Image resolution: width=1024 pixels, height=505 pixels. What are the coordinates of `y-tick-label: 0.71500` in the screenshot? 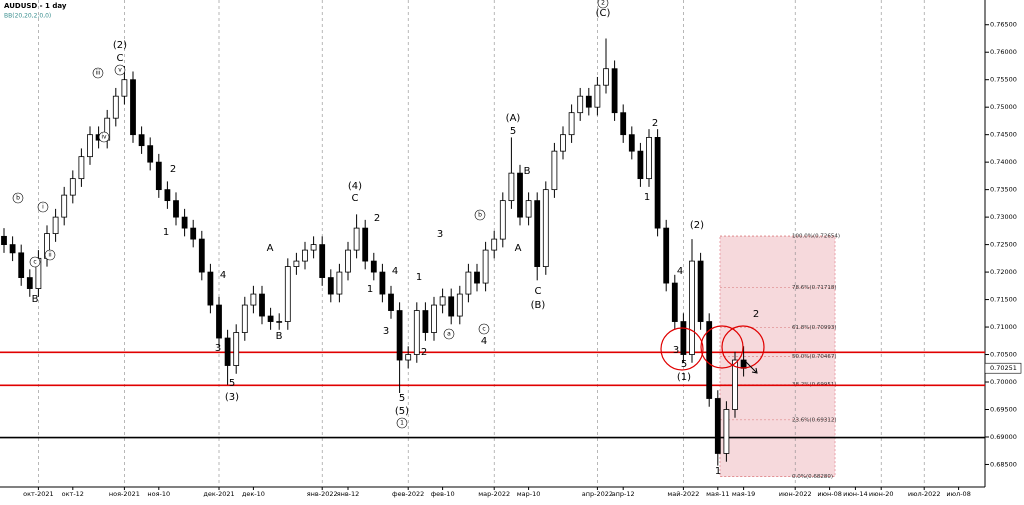 It's located at (1003, 300).